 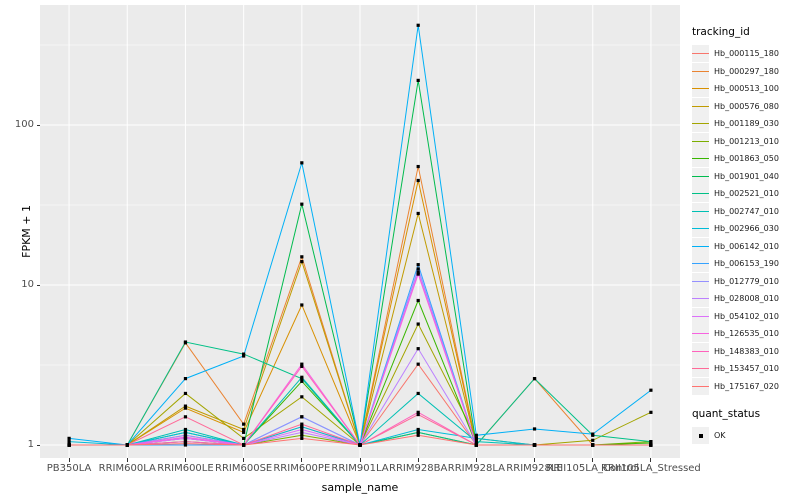 I want to click on legend-label: Hb_126535_010, so click(x=746, y=334).